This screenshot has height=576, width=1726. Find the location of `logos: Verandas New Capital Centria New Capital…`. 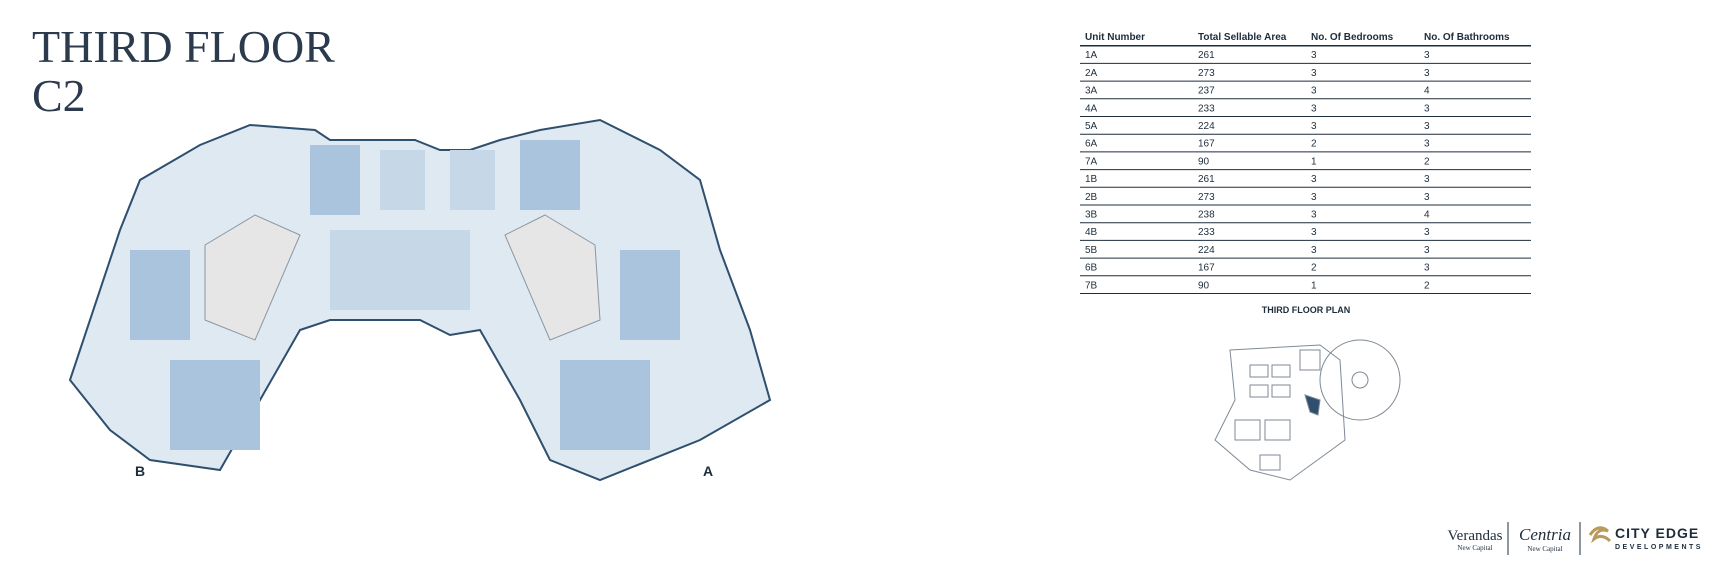

logos: Verandas New Capital Centria New Capital… is located at coordinates (1575, 538).